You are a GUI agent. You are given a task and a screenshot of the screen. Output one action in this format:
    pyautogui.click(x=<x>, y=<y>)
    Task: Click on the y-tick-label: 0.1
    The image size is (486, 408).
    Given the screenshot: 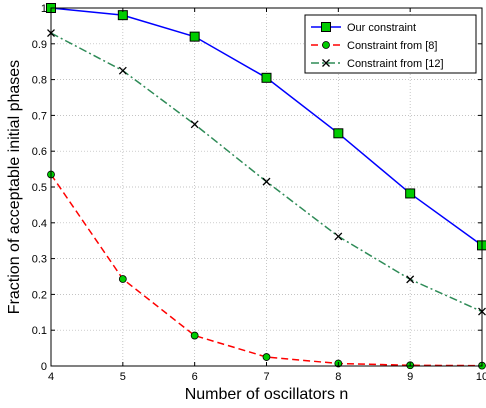 What is the action you would take?
    pyautogui.click(x=39, y=331)
    